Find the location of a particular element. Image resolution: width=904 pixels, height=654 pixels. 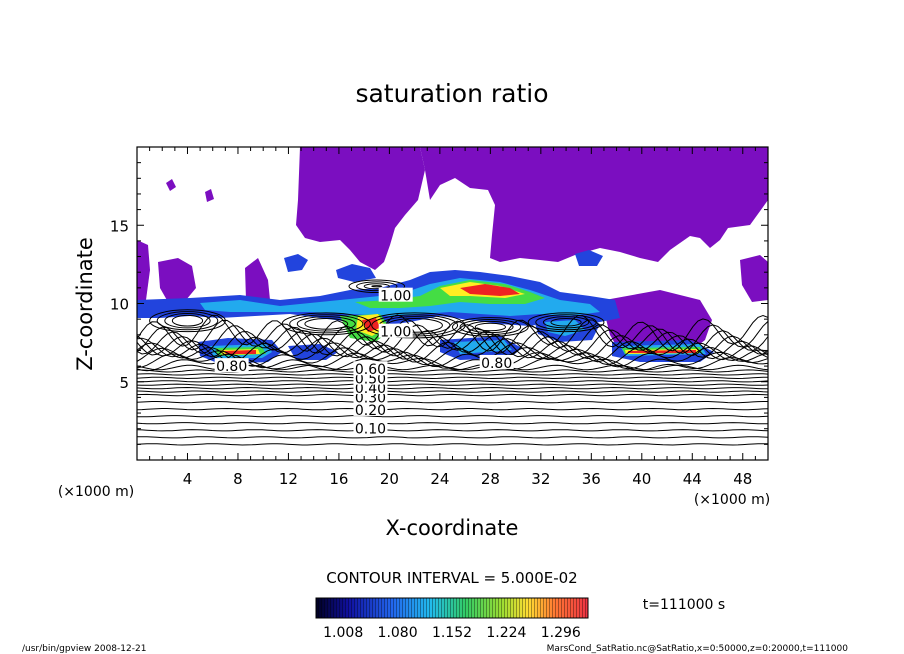

y-axis-label: Z-coordinate is located at coordinates (85, 304).